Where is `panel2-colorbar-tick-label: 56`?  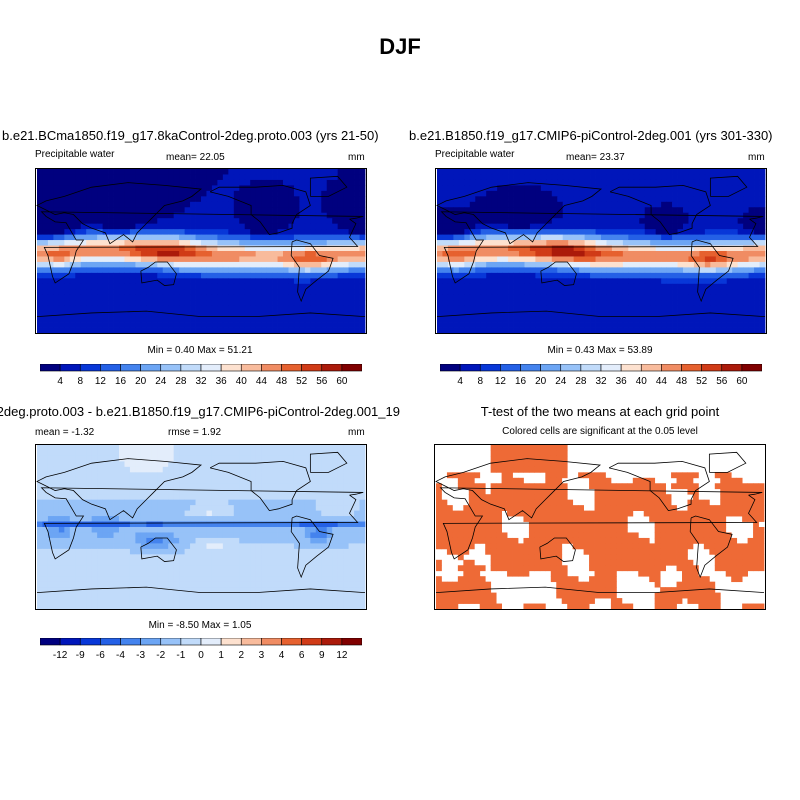
panel2-colorbar-tick-label: 56 is located at coordinates (722, 381).